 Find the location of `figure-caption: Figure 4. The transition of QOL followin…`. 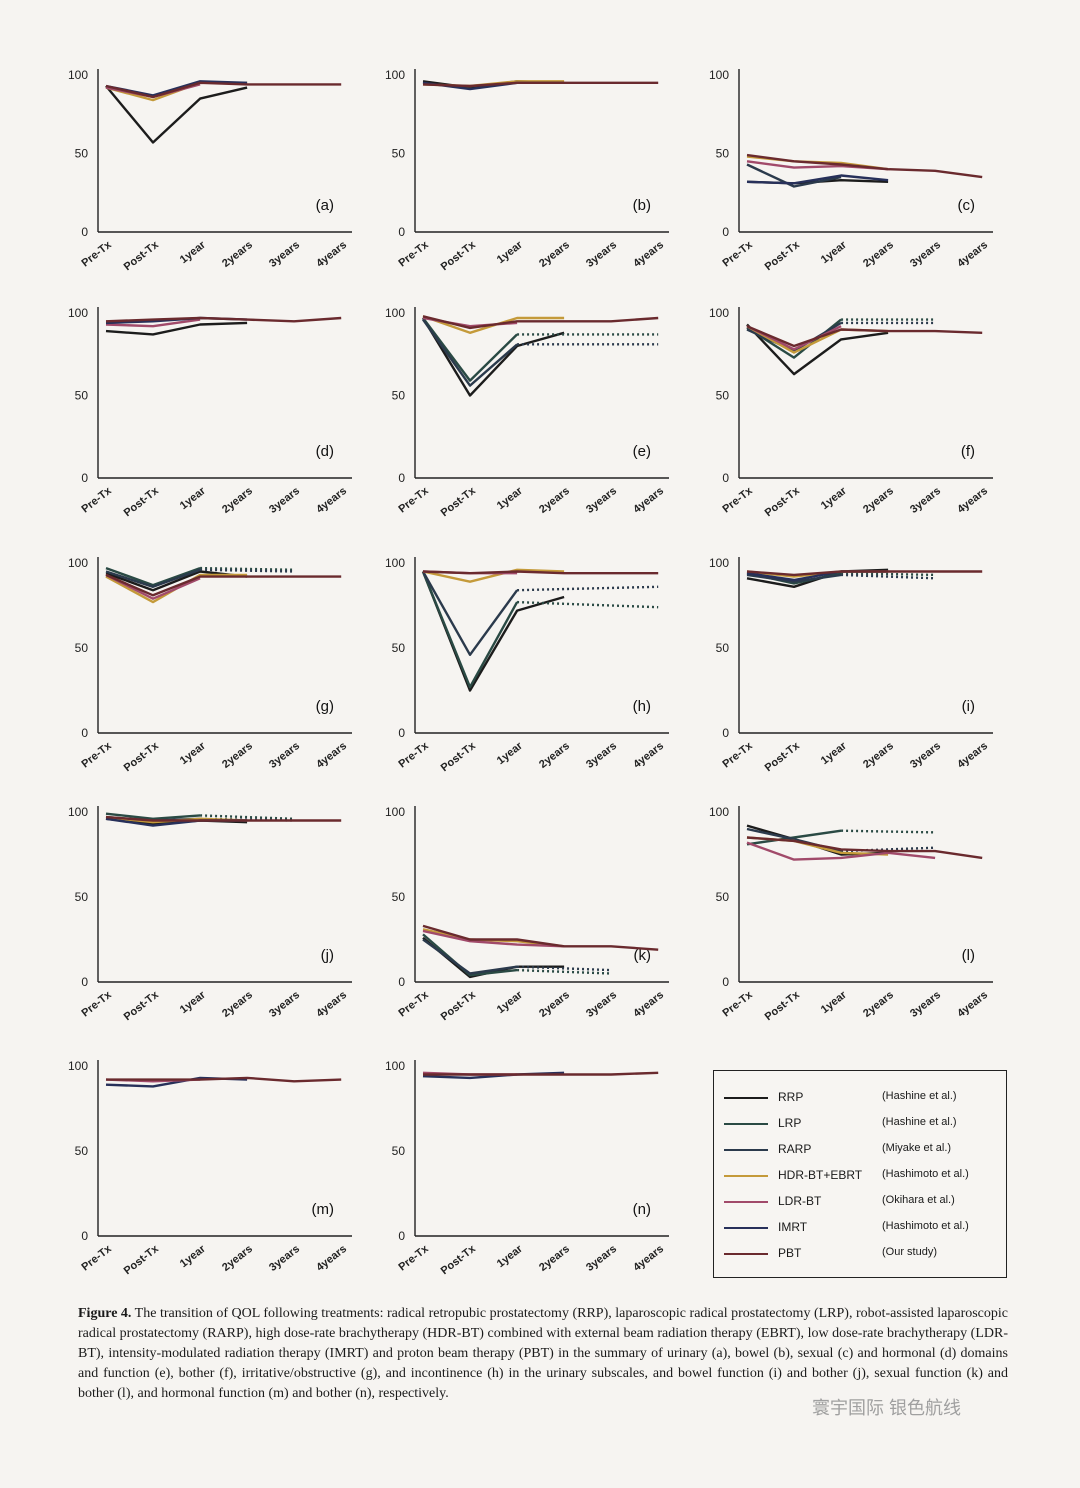

figure-caption: Figure 4. The transition of QOL followin… is located at coordinates (543, 1354).